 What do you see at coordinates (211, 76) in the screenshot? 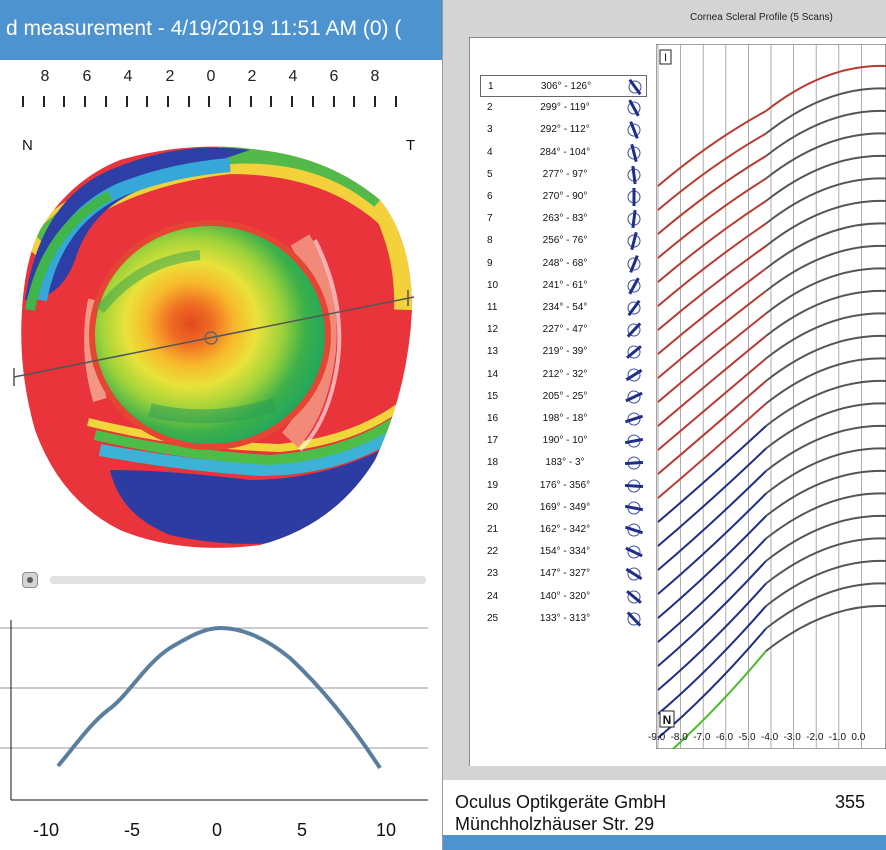
I see `scale-label: 0` at bounding box center [211, 76].